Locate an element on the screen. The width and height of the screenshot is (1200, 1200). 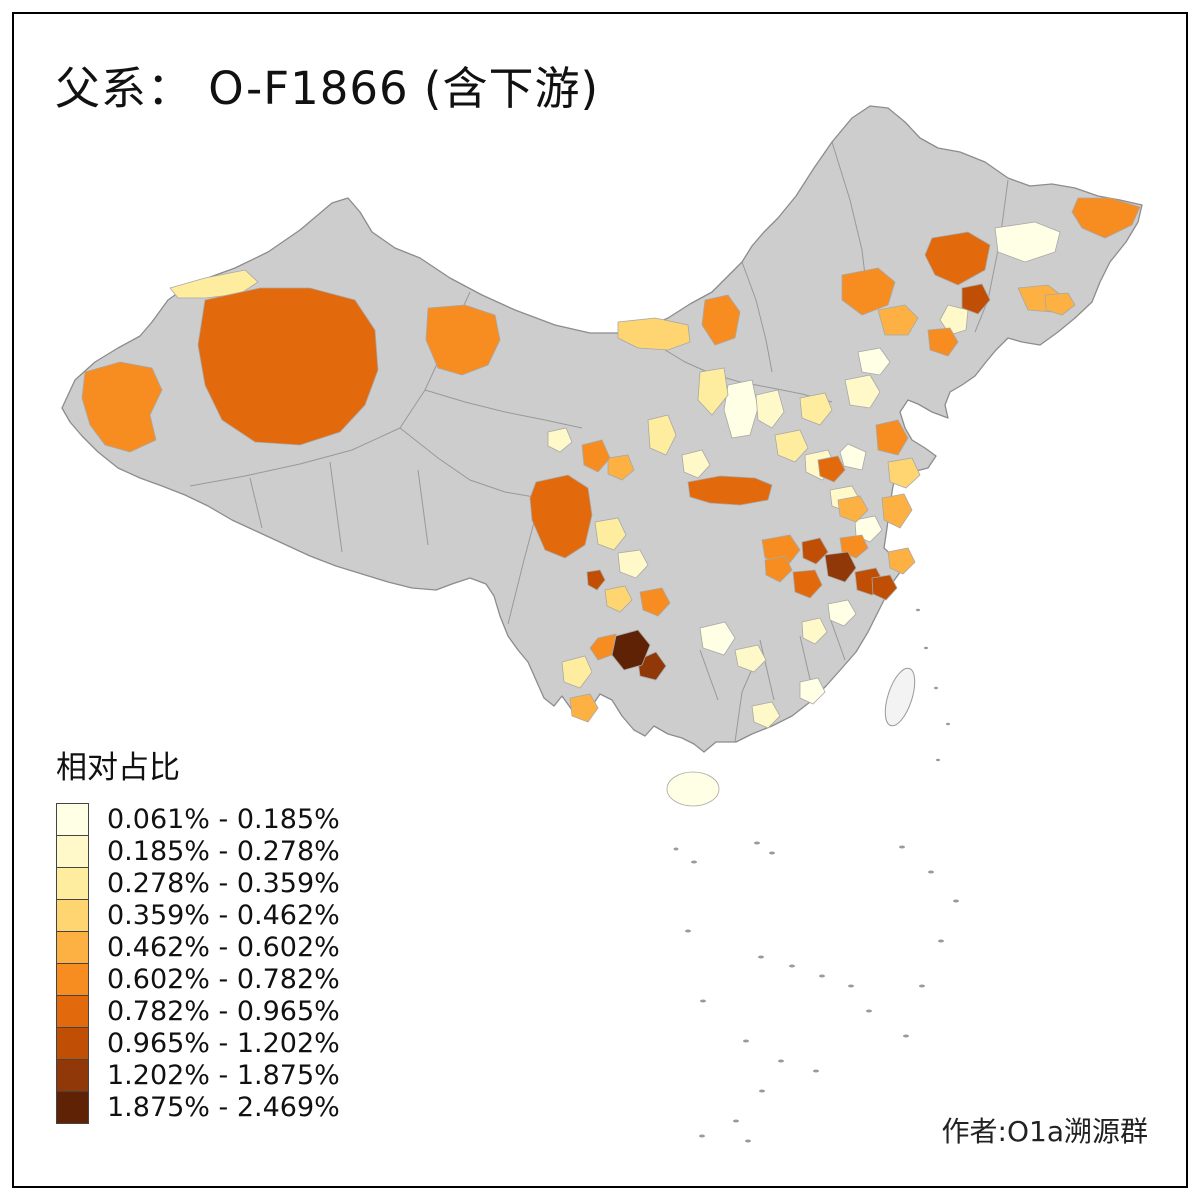
legend-label: 0.359% - 0.462% is located at coordinates (223, 915).